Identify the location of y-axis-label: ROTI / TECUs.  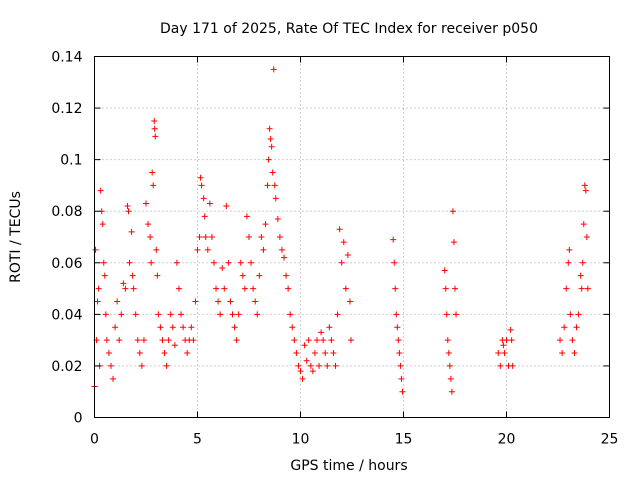
(16, 237).